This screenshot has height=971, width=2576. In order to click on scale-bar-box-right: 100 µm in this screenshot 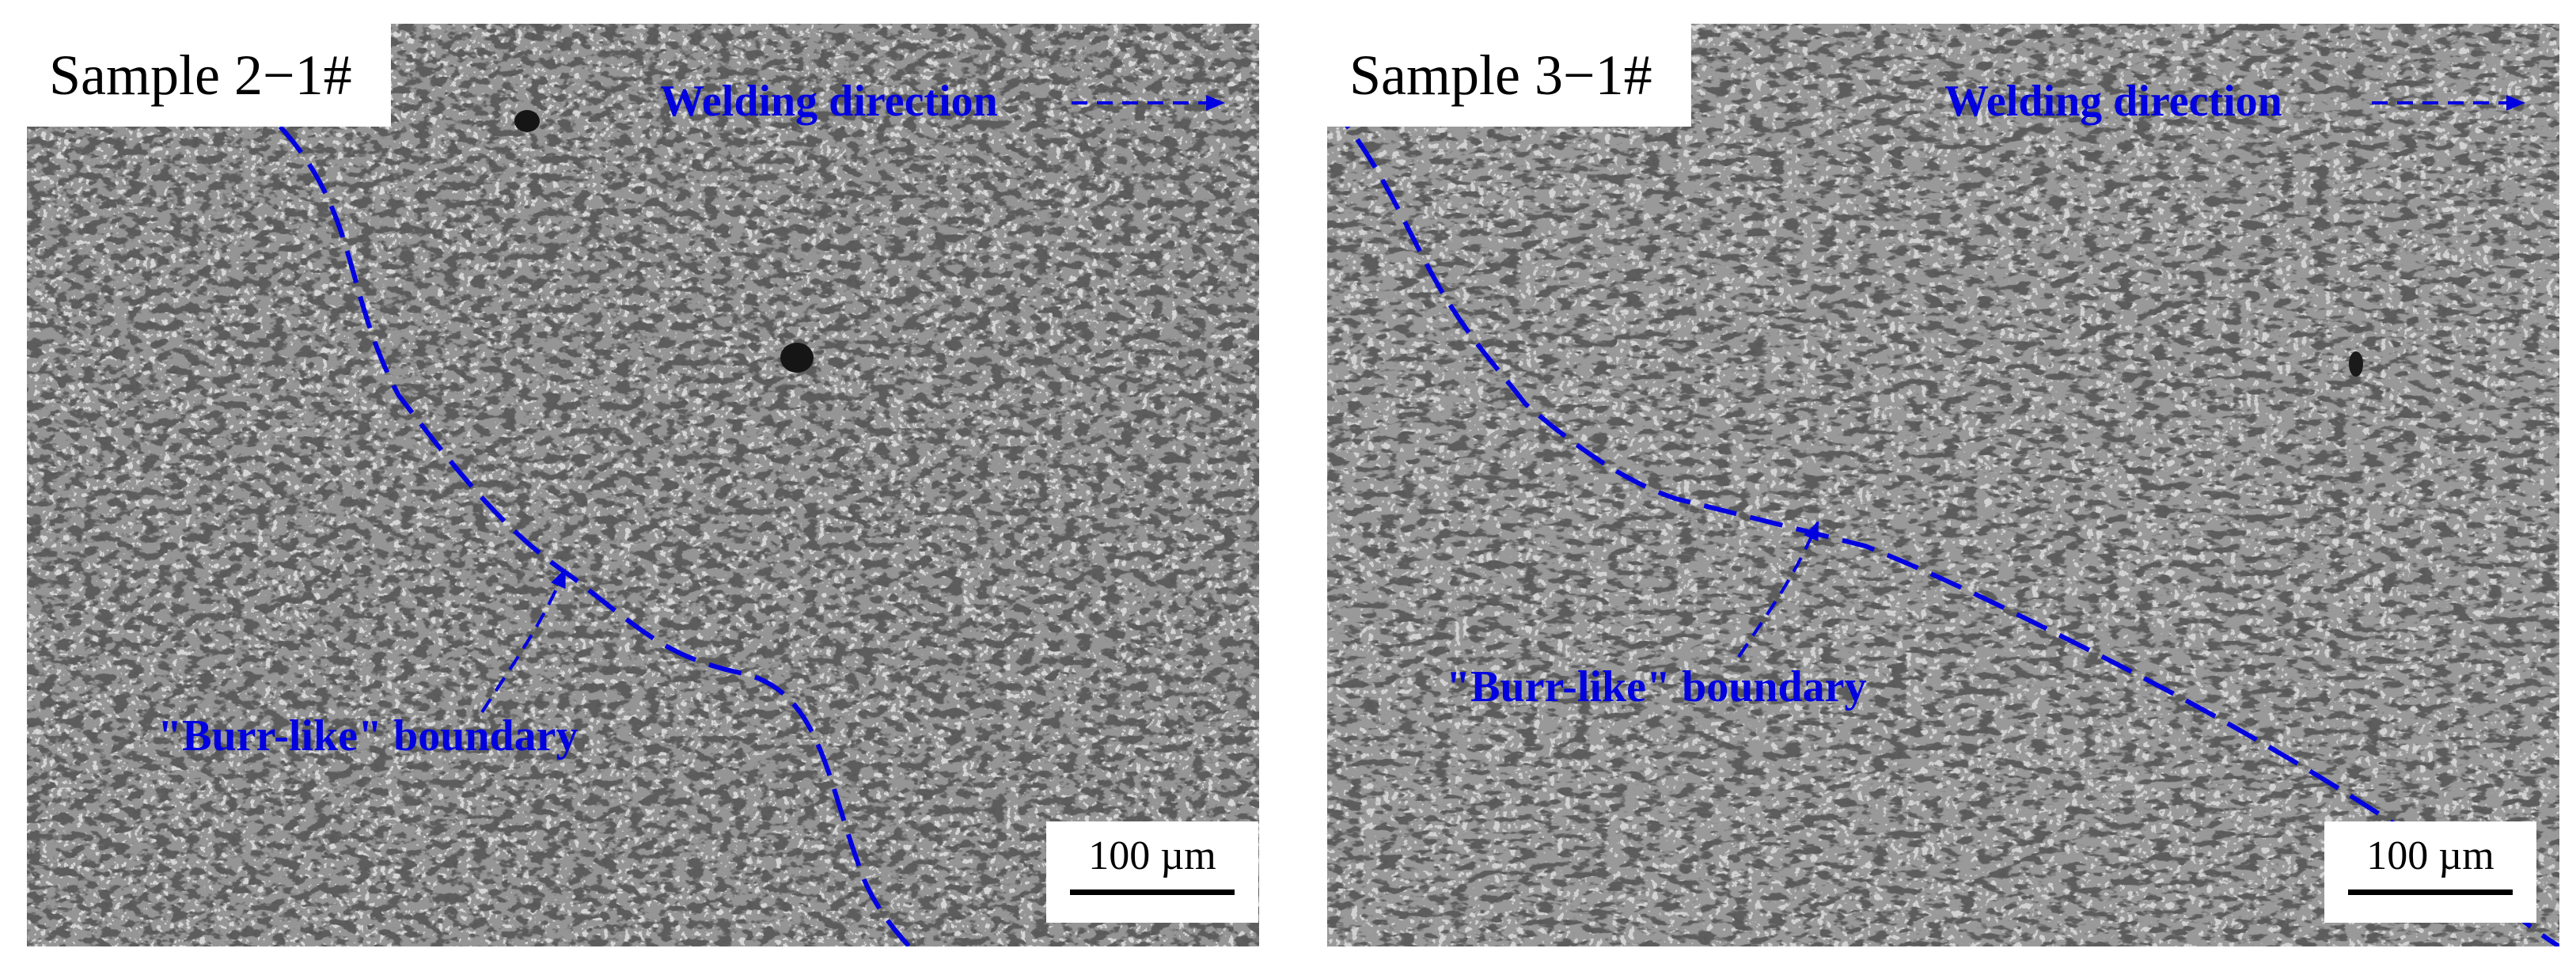, I will do `click(2430, 872)`.